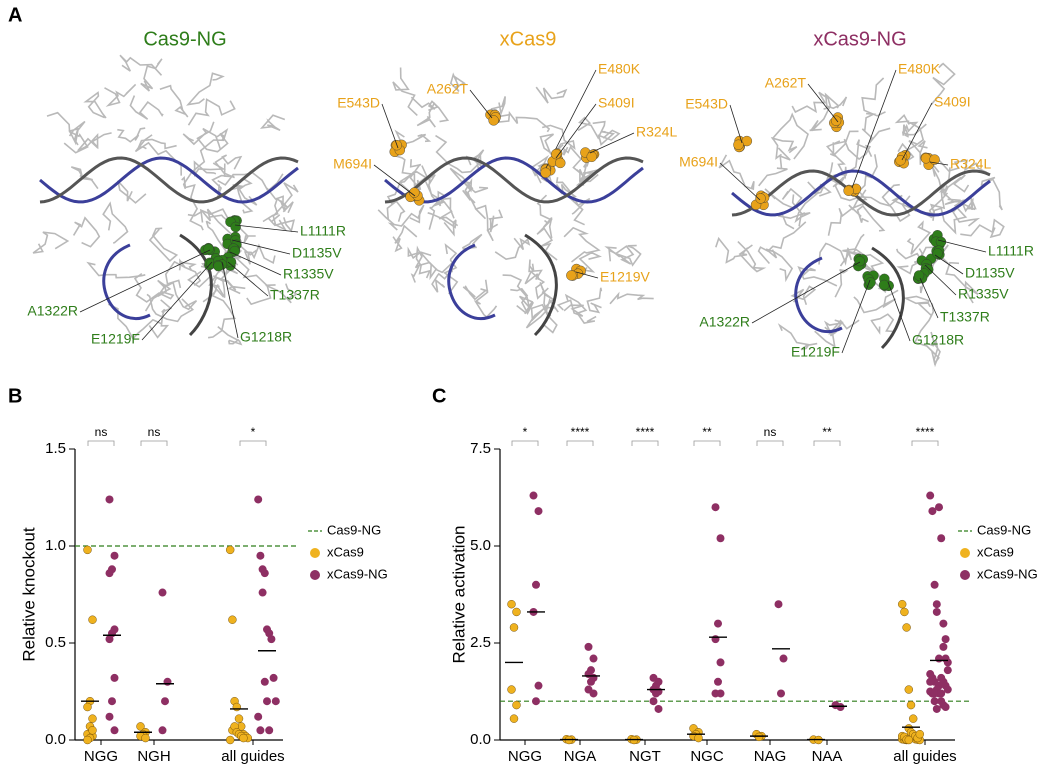 This screenshot has height=766, width=1050. Describe the element at coordinates (925, 432) in the screenshot. I see `significance-label: ****` at that location.